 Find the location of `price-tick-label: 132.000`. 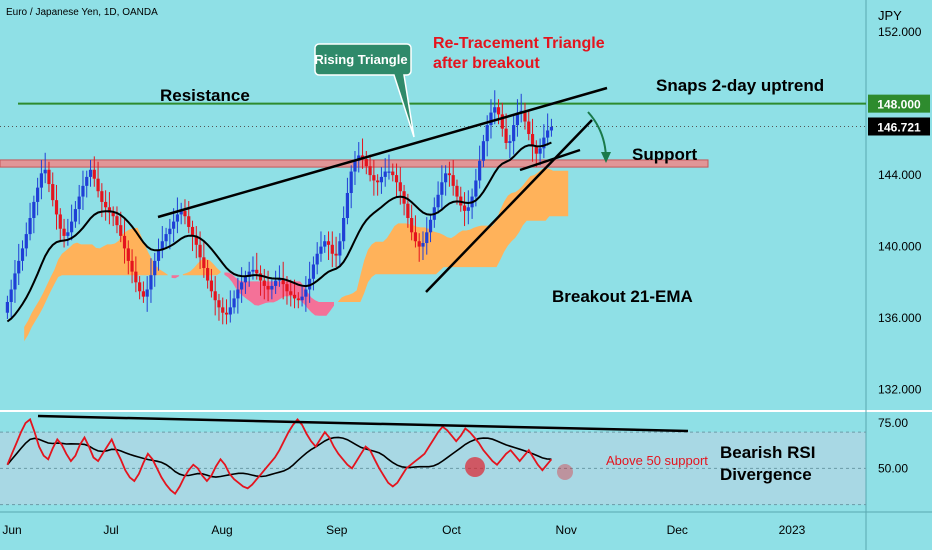

price-tick-label: 132.000 is located at coordinates (900, 390).